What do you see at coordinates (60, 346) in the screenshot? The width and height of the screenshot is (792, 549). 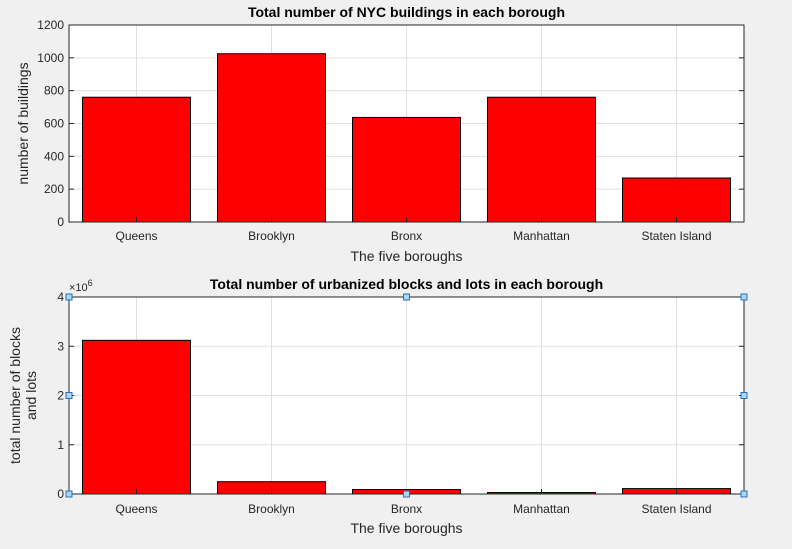 I see `y-tick-label: 3` at bounding box center [60, 346].